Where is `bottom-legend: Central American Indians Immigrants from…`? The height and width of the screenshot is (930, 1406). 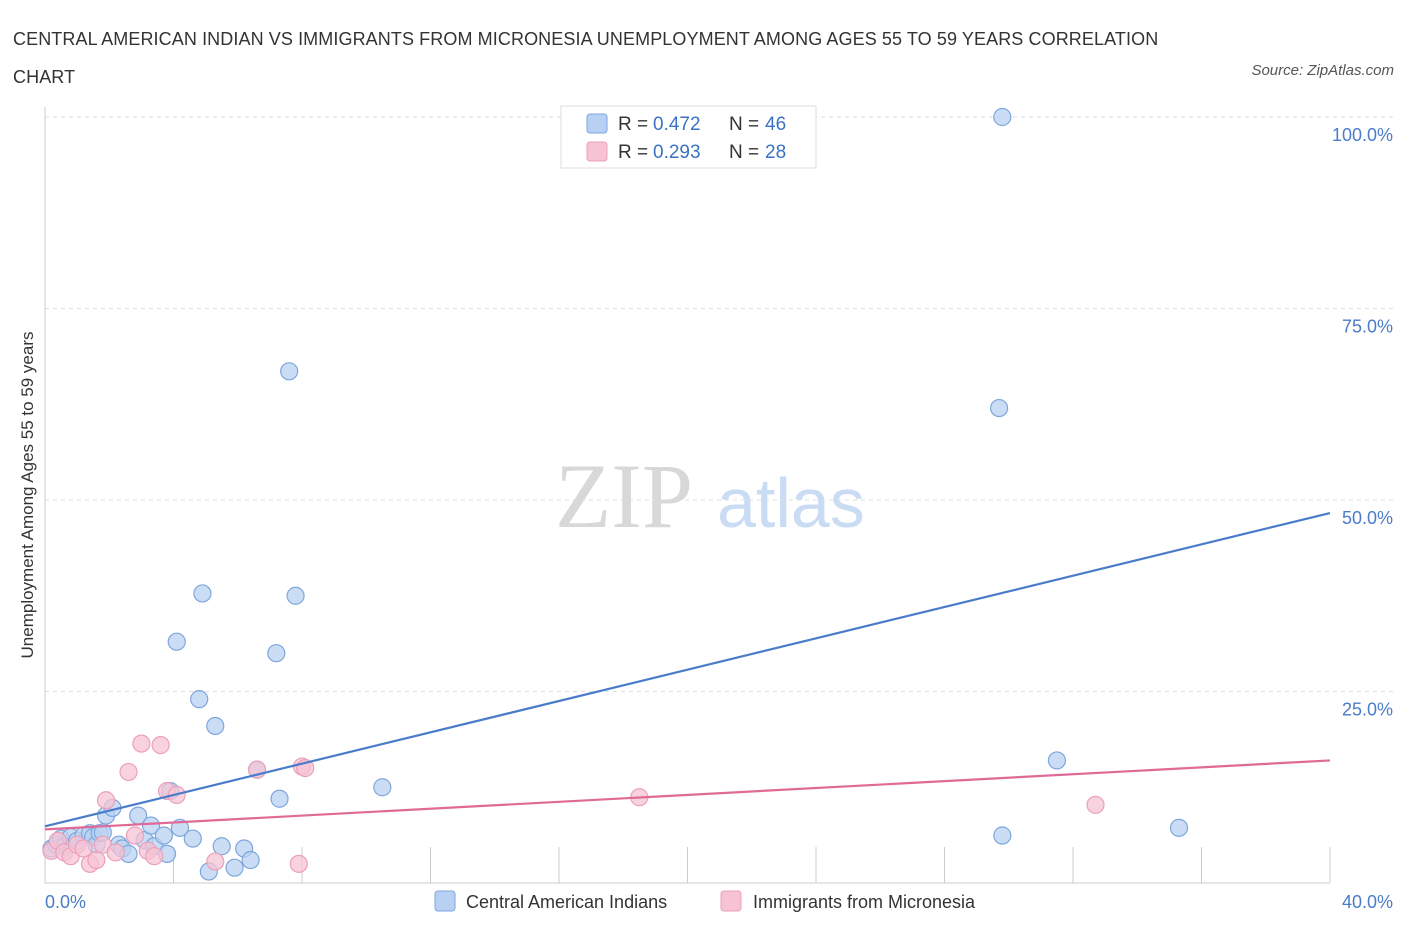 bottom-legend: Central American Indians Immigrants from… is located at coordinates (705, 901).